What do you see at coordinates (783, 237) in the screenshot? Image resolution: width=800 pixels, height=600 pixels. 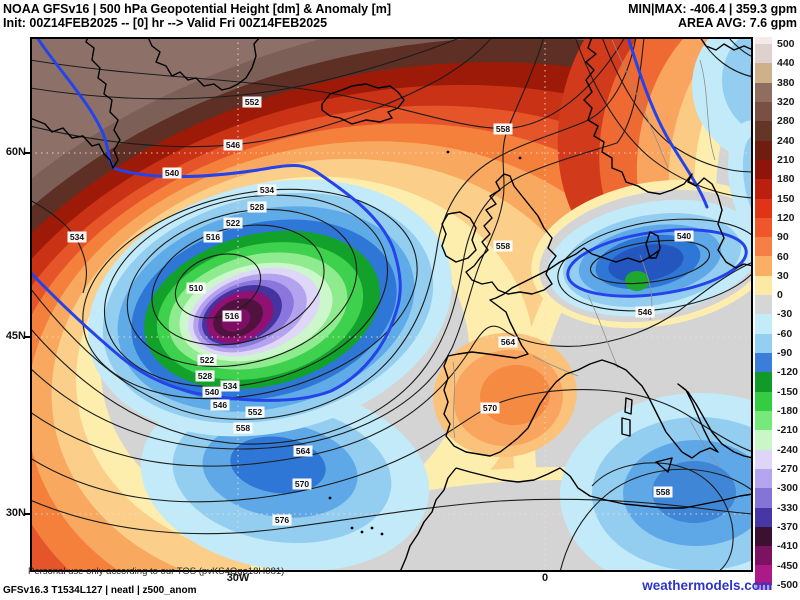 I see `colorbar-tick-label: 90` at bounding box center [783, 237].